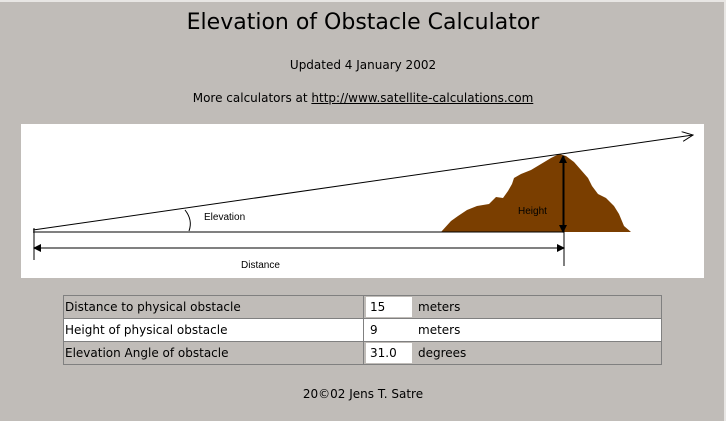 This screenshot has width=726, height=421. I want to click on distance-label-cell: Distance to physical obstacle, so click(213, 307).